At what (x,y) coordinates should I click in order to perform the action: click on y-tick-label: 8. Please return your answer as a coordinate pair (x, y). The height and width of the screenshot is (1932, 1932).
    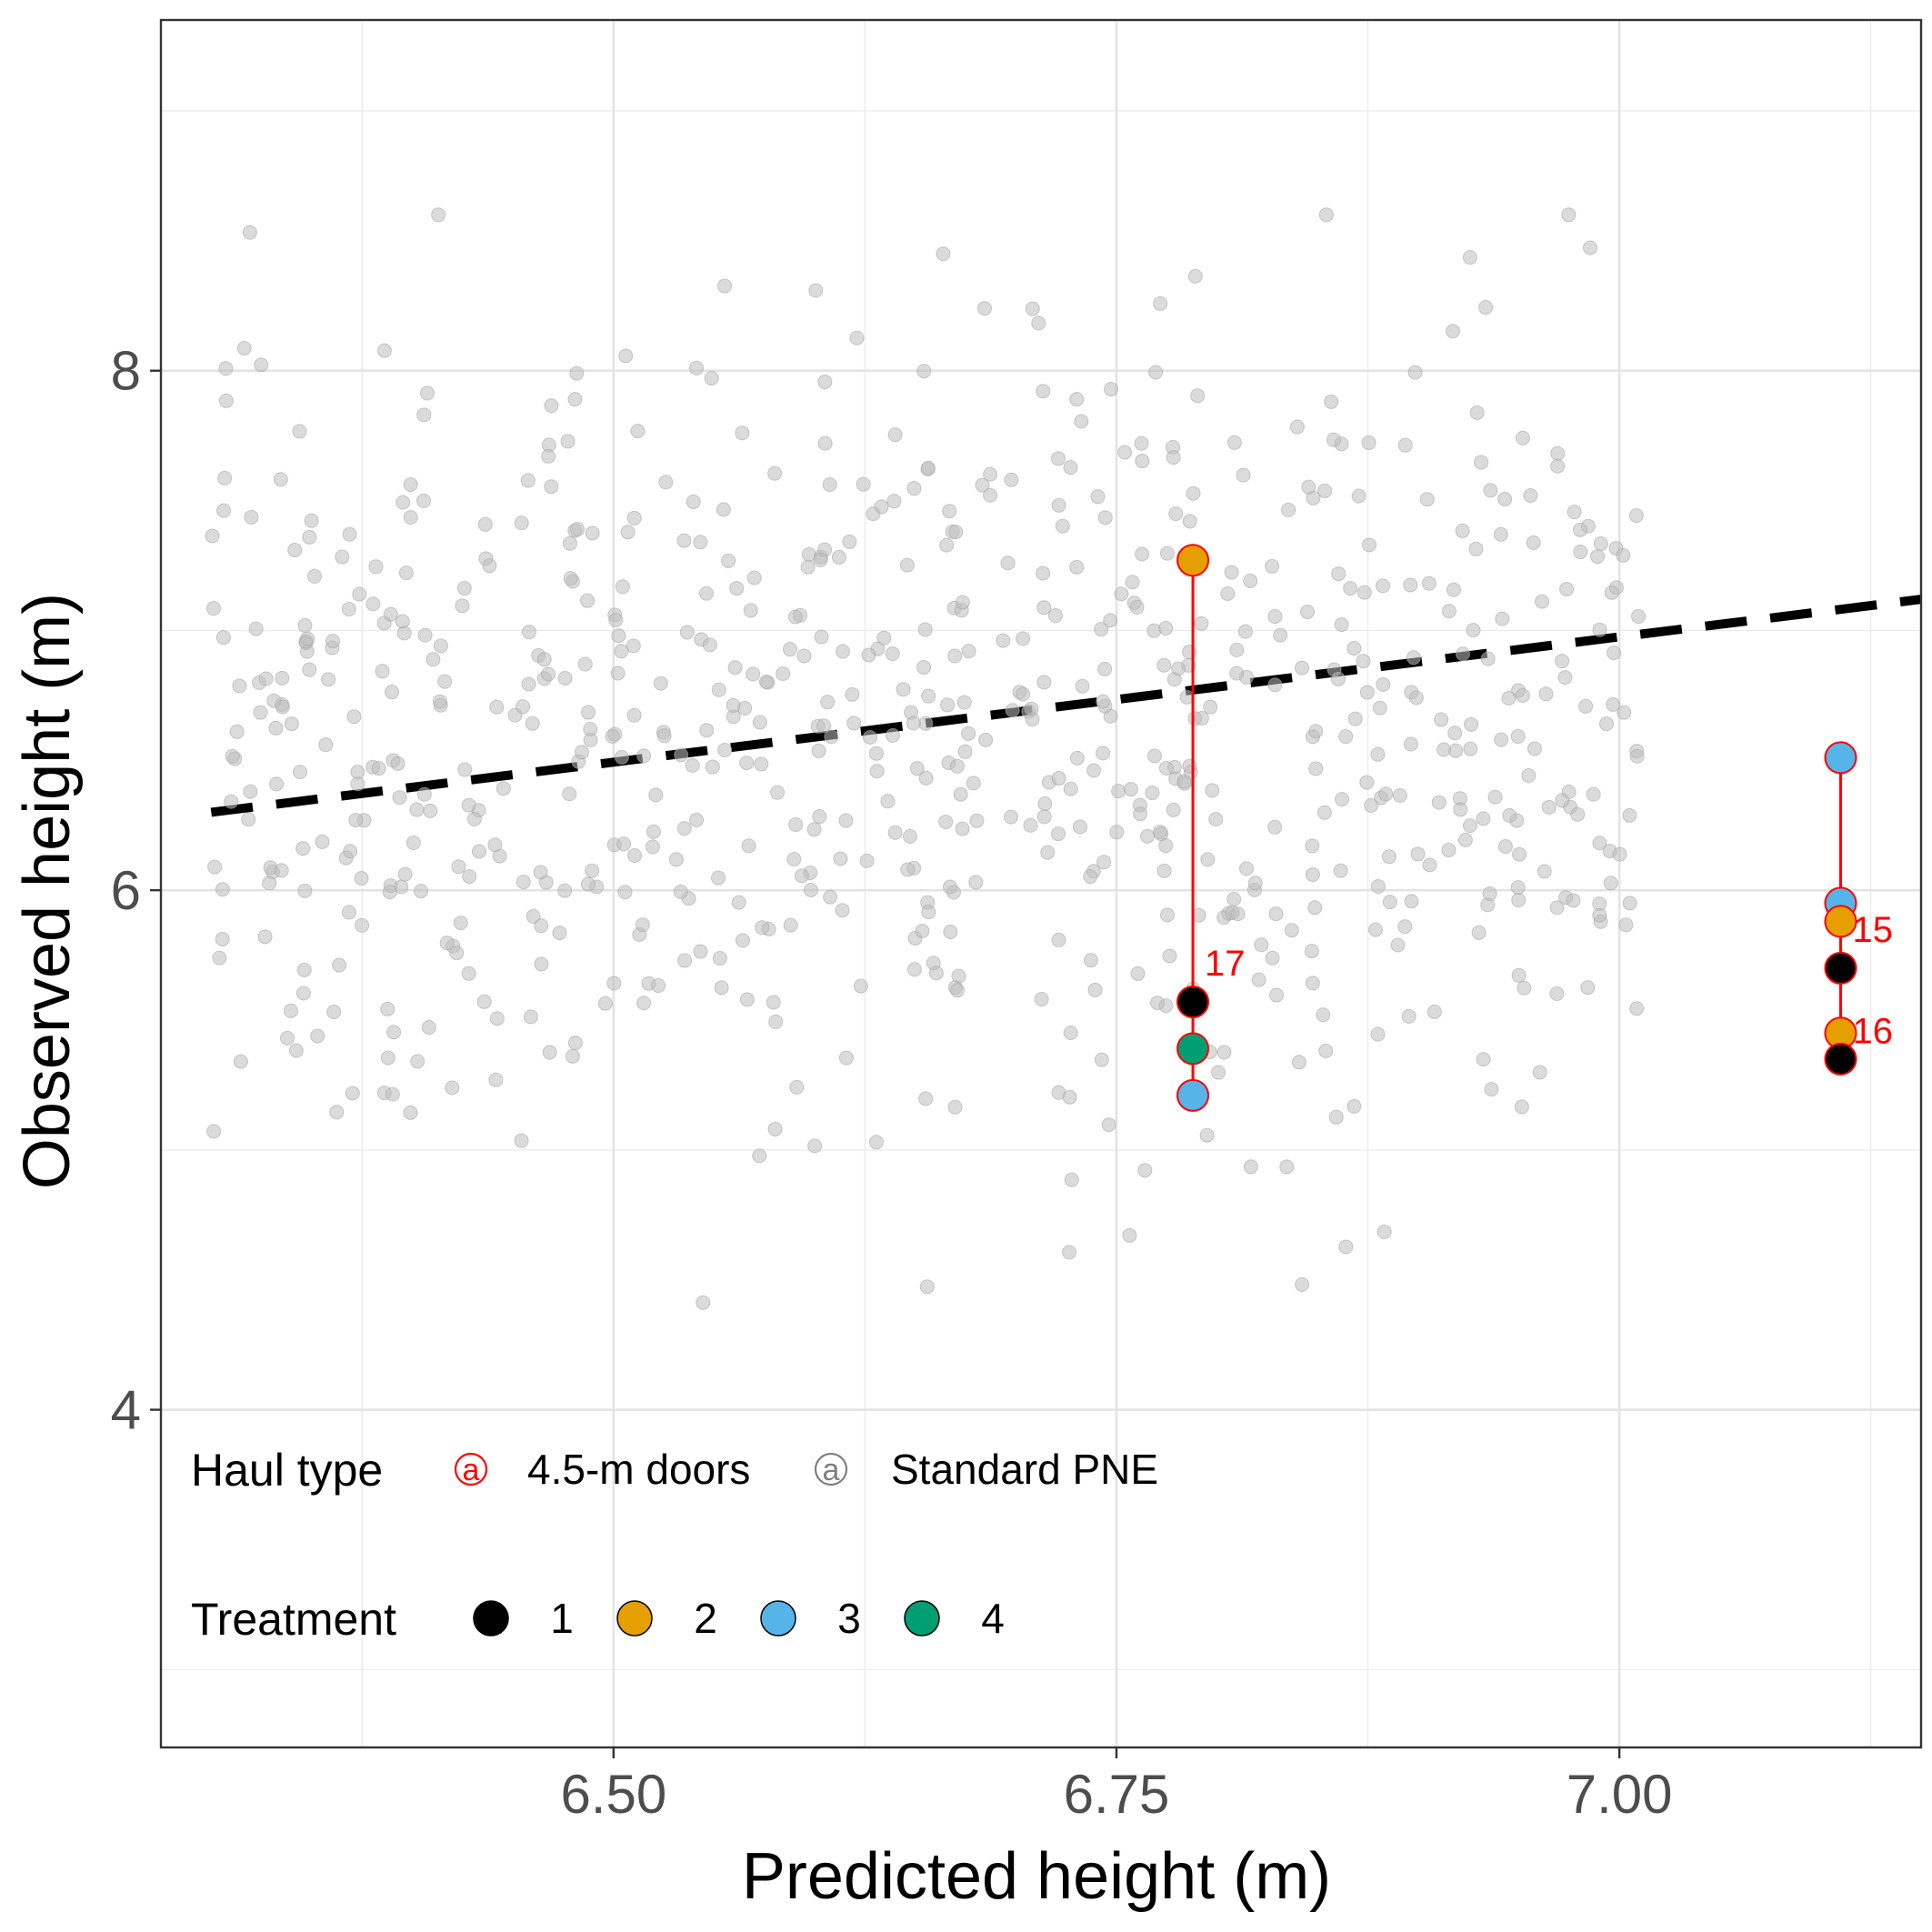
    Looking at the image, I should click on (126, 371).